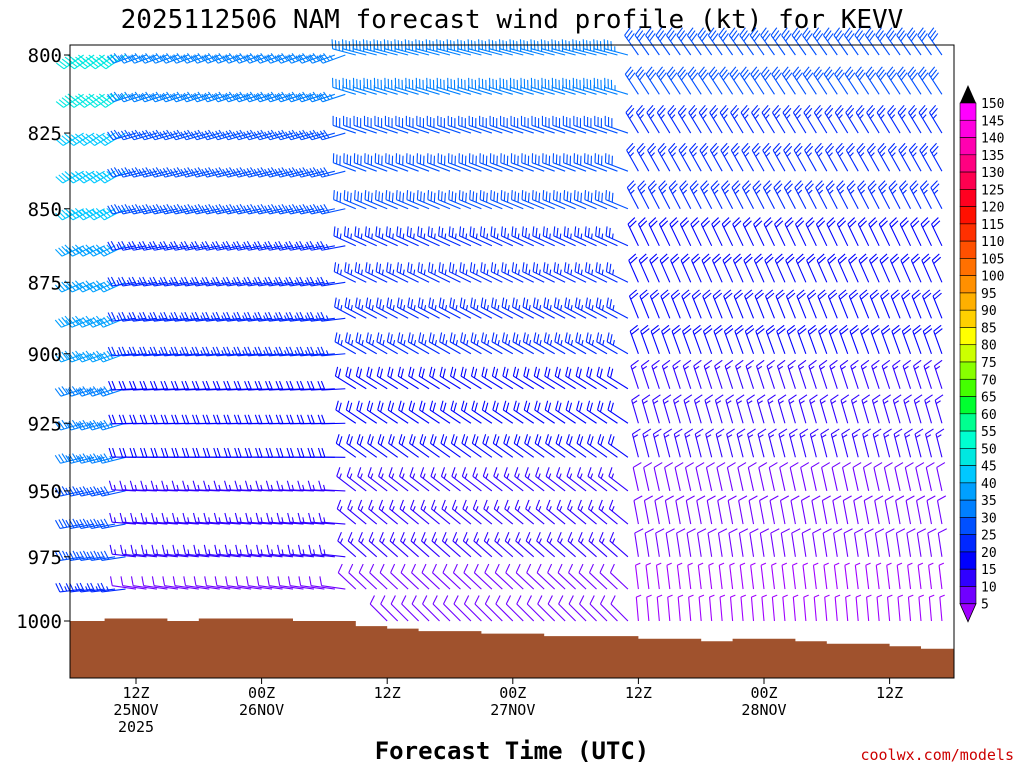 This screenshot has width=1024, height=768. I want to click on x-tick-label: 00Z, so click(261, 693).